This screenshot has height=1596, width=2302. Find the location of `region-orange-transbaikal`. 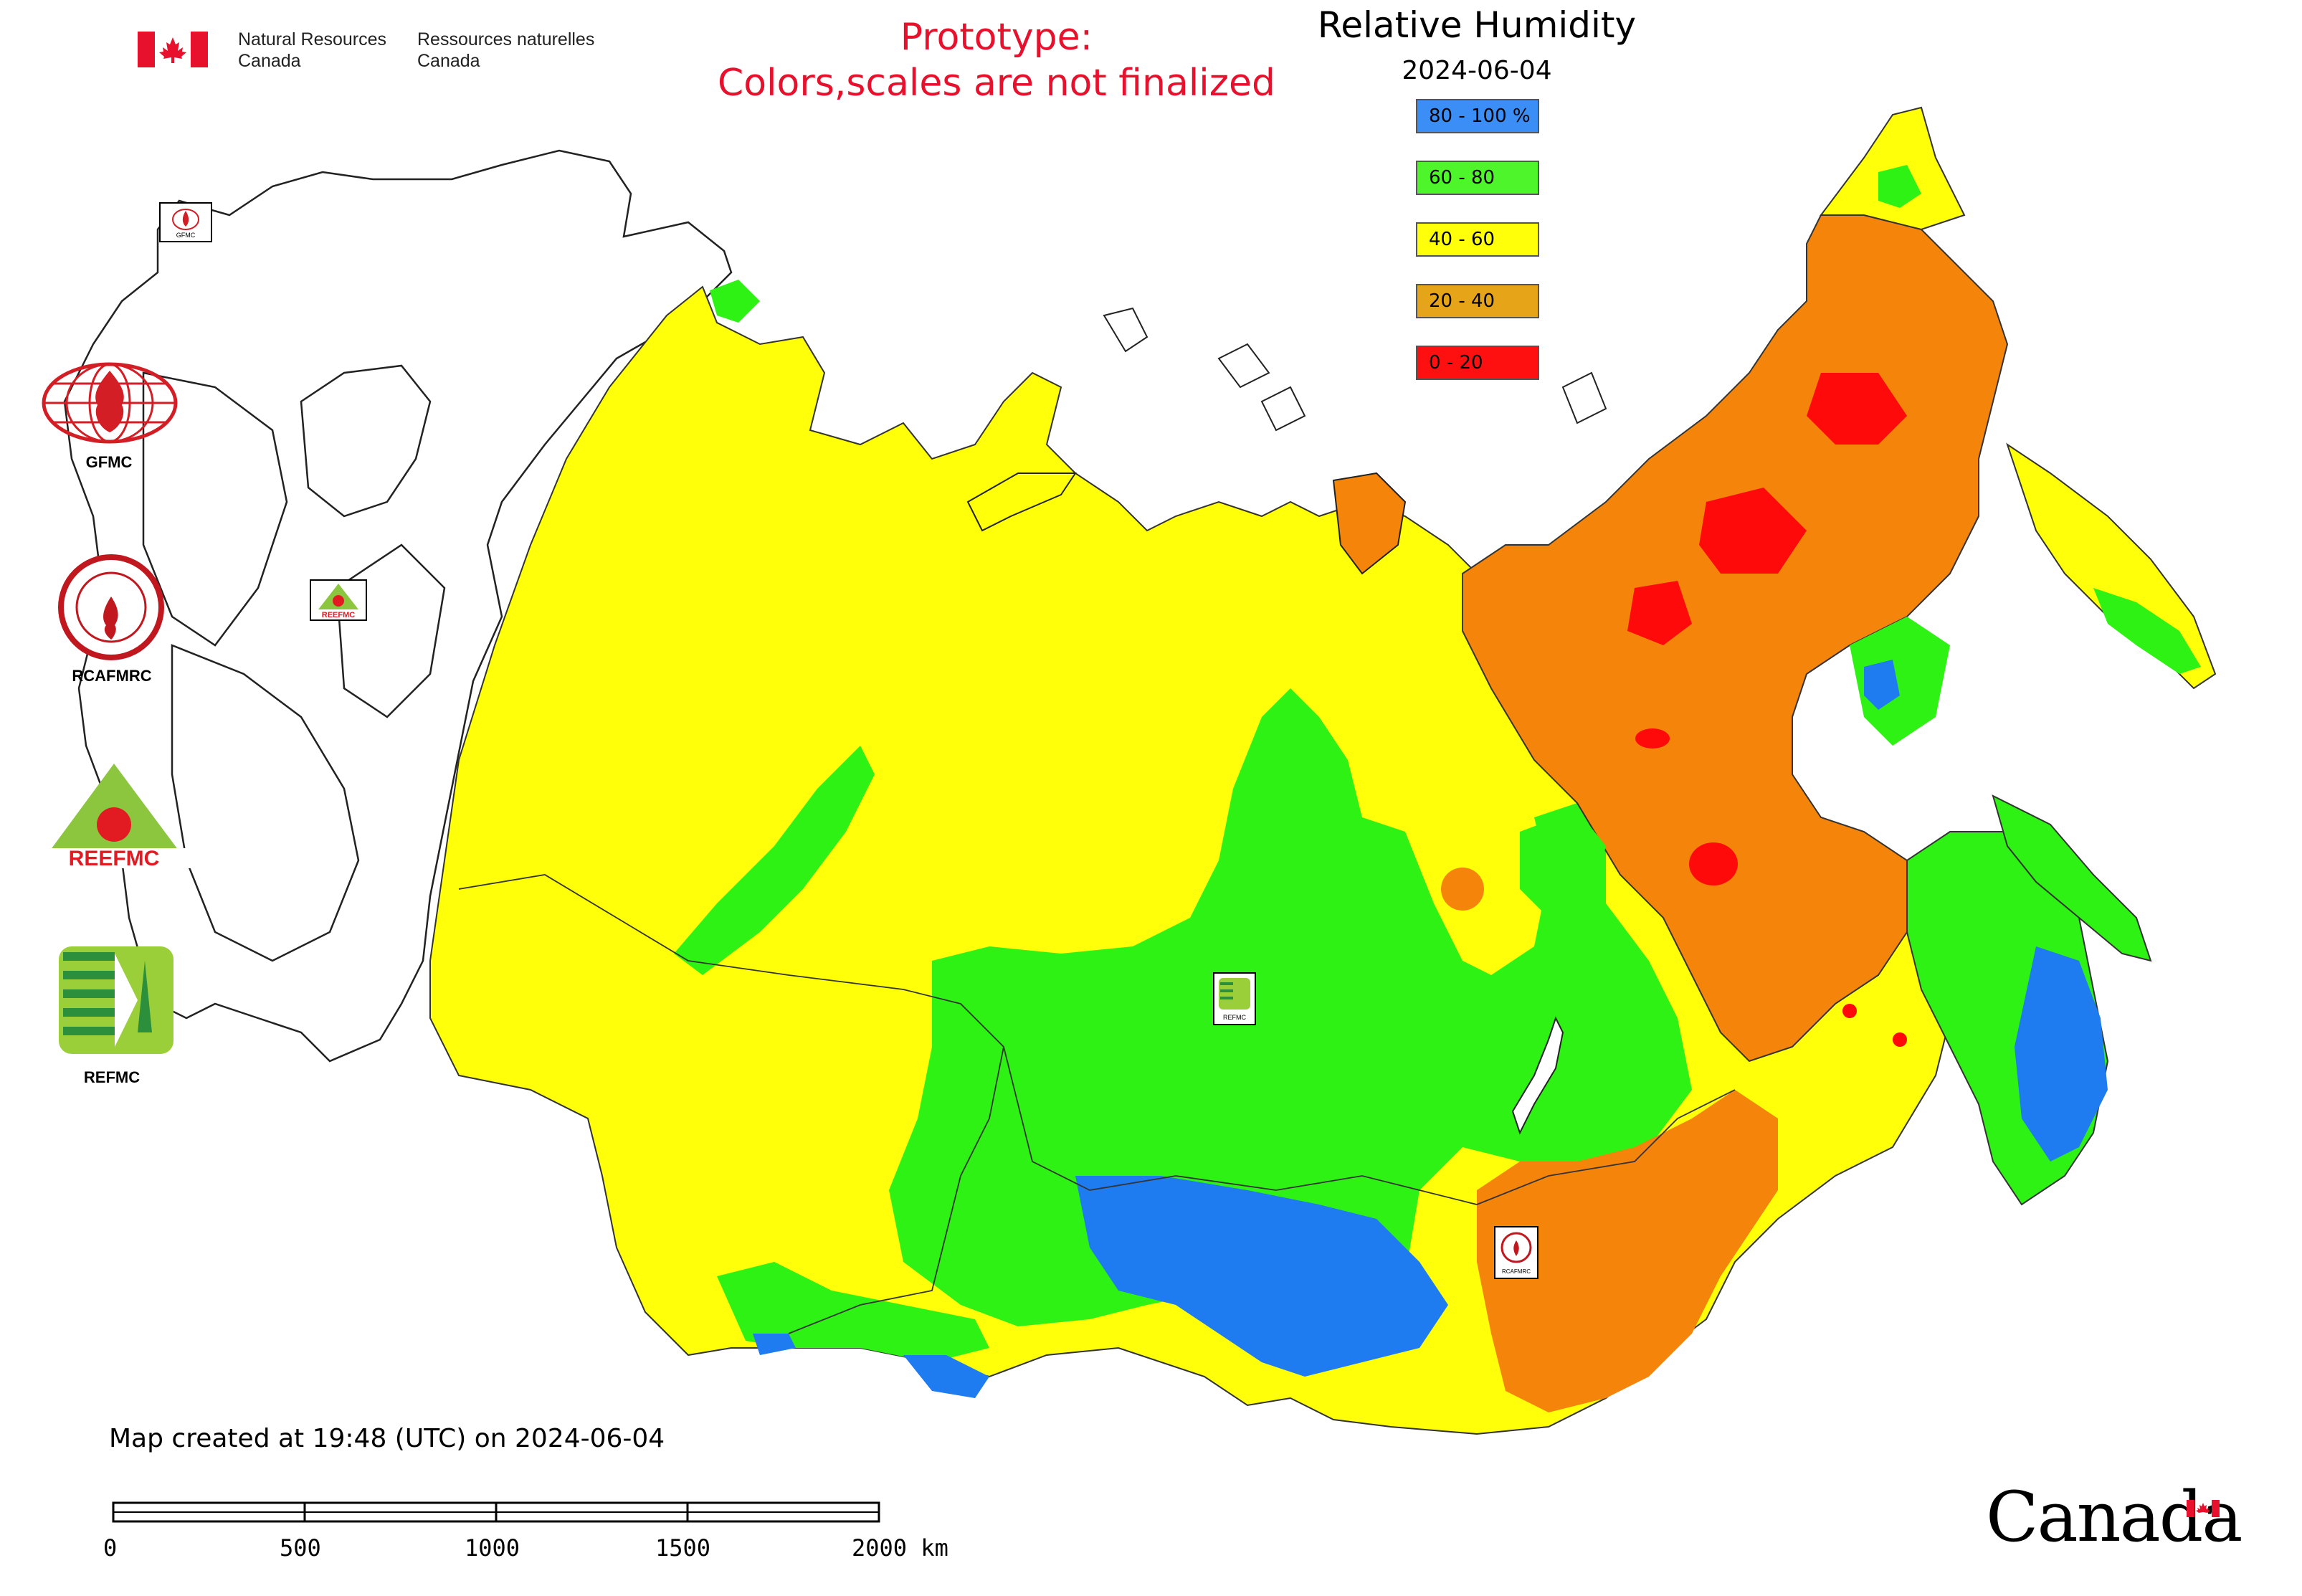

region-orange-transbaikal is located at coordinates (1627, 1251).